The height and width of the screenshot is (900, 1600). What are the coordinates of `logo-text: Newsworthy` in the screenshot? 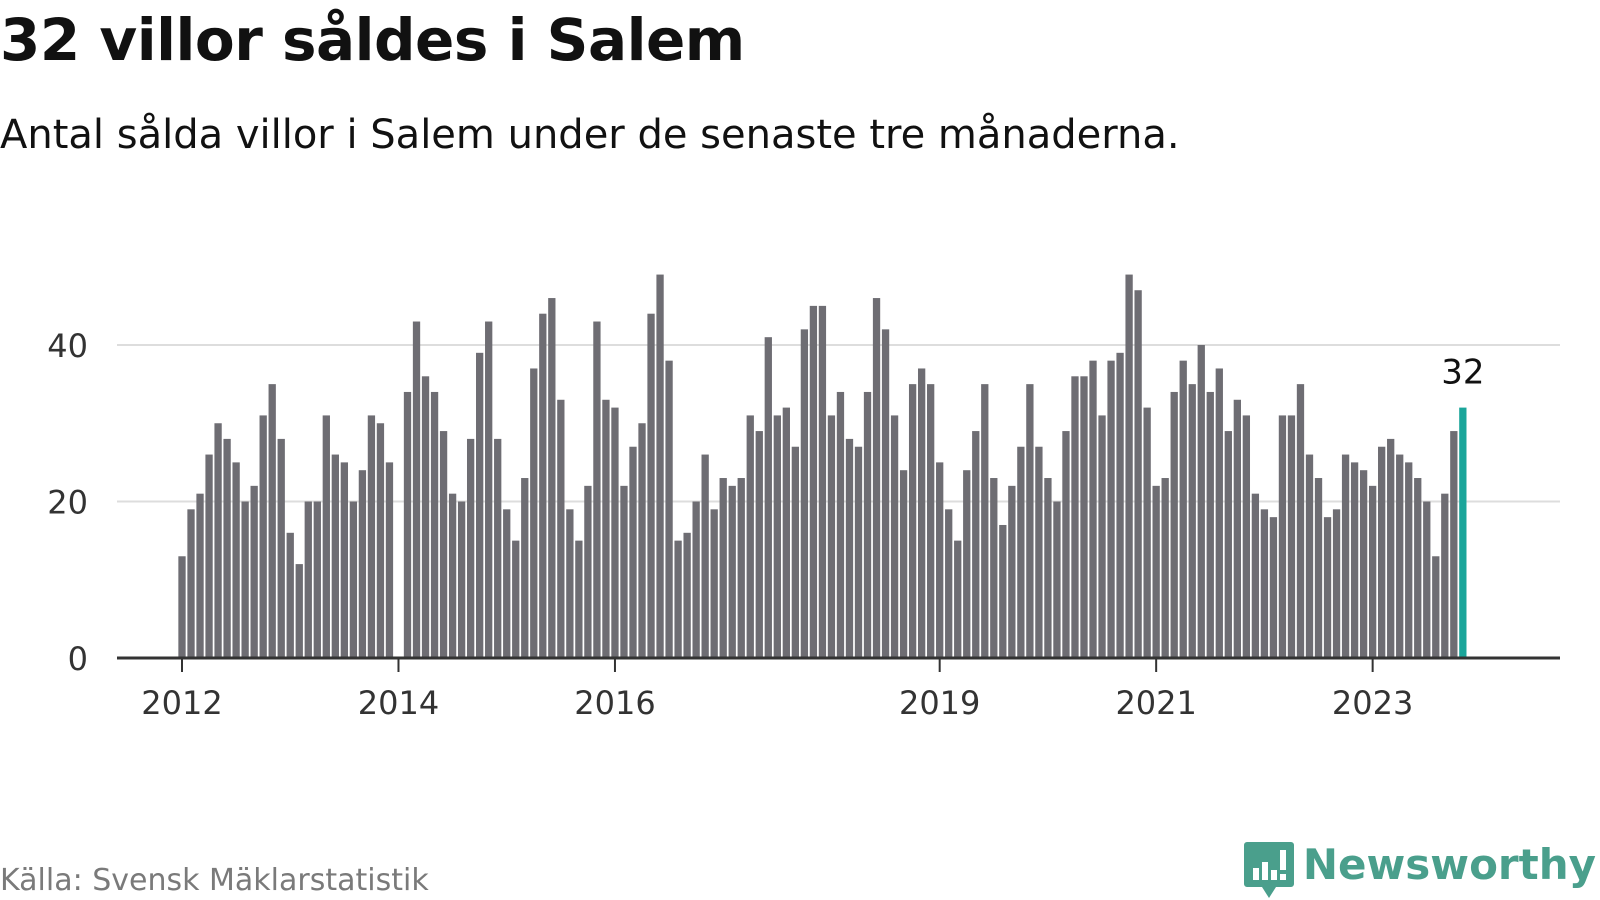 It's located at (1449, 864).